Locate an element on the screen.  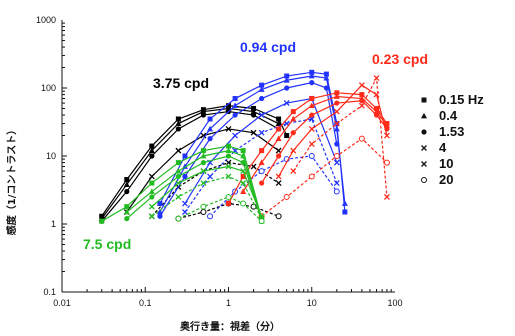
legend-label: 0.15 Hz is located at coordinates (461, 99).